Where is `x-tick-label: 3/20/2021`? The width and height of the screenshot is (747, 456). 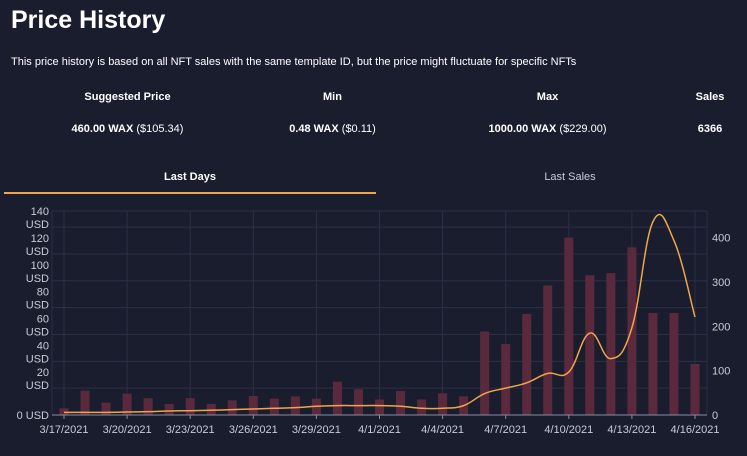 x-tick-label: 3/20/2021 is located at coordinates (127, 430).